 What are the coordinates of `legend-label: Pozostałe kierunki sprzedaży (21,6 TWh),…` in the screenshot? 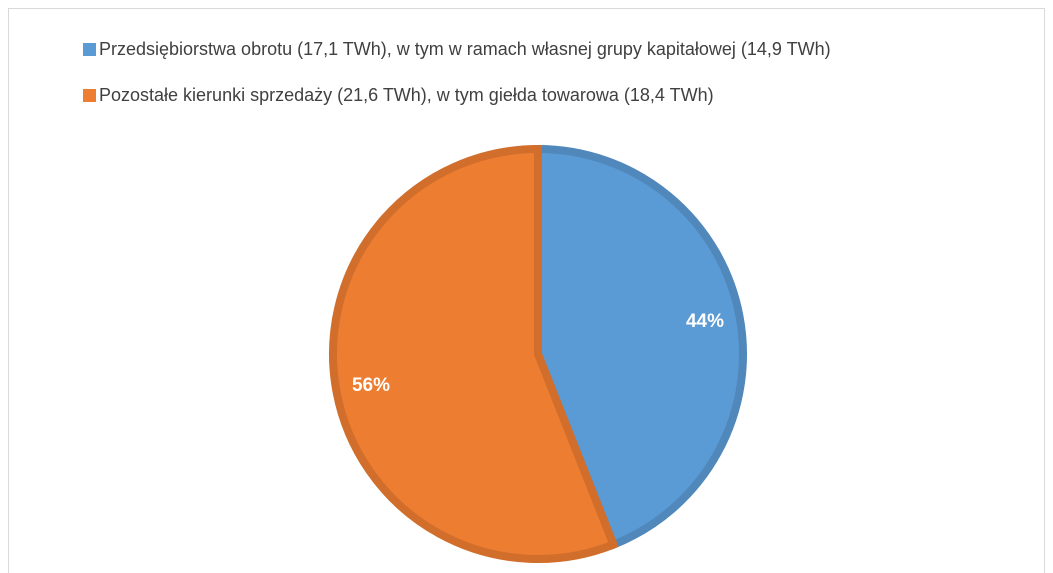 It's located at (406, 95).